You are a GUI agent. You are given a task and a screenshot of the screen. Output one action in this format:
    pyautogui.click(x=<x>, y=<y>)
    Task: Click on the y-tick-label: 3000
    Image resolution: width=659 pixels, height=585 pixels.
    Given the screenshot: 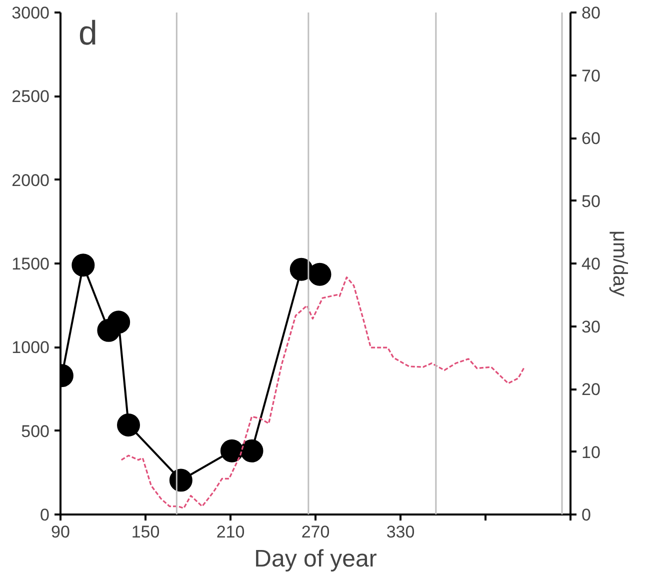 What is the action you would take?
    pyautogui.click(x=31, y=13)
    